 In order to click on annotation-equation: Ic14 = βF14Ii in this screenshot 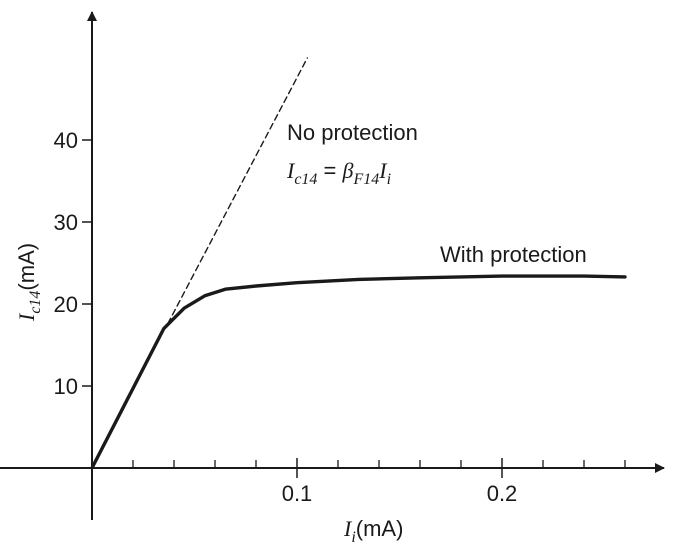, I will do `click(338, 173)`.